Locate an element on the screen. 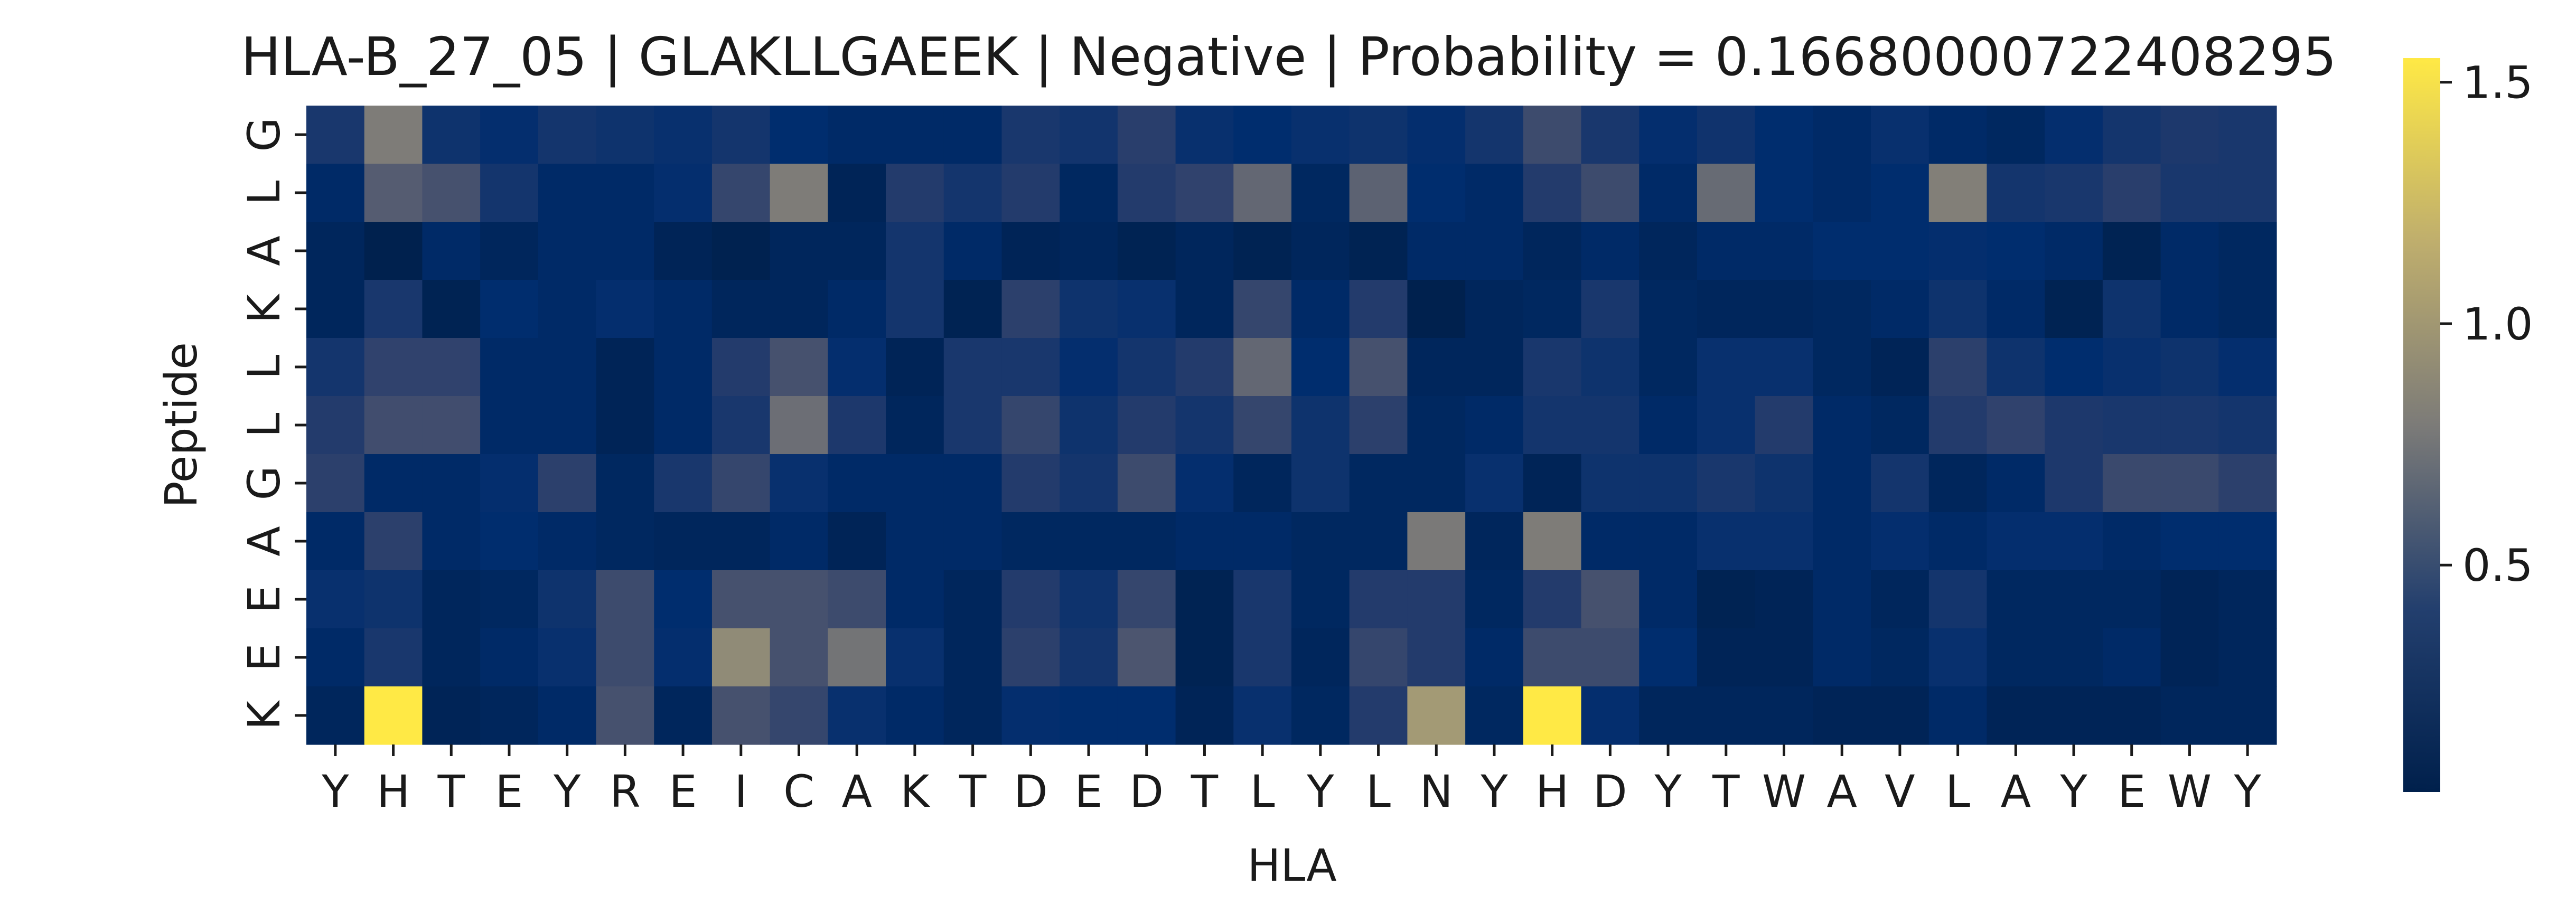 The image size is (2576, 924). y-tick-label: L is located at coordinates (264, 193).